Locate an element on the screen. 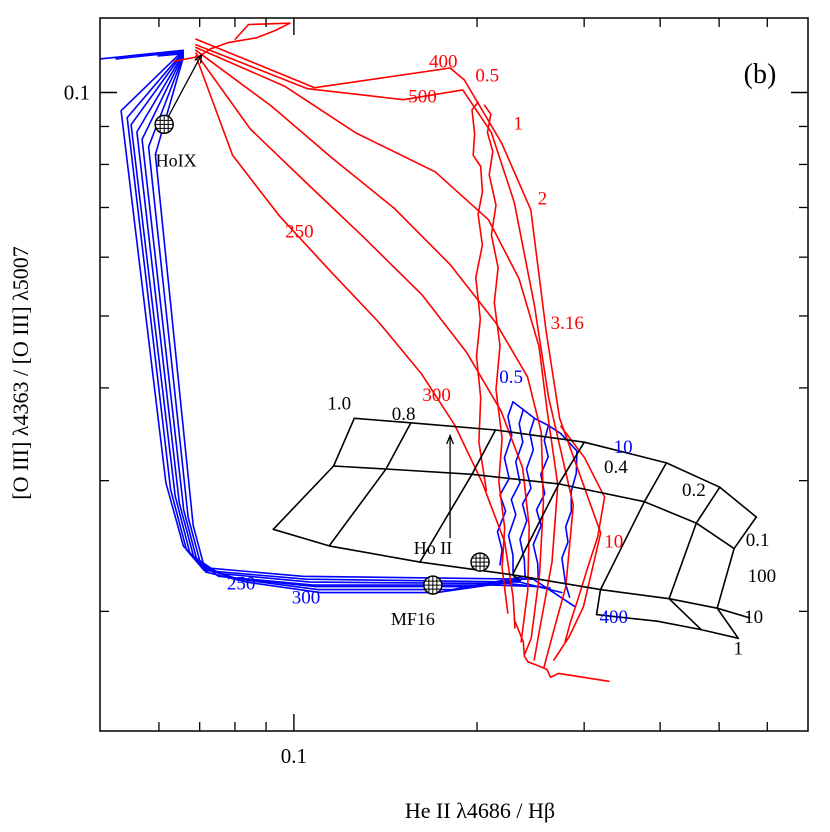 Image resolution: width=830 pixels, height=832 pixels. arrow-shaft is located at coordinates (183, 89).